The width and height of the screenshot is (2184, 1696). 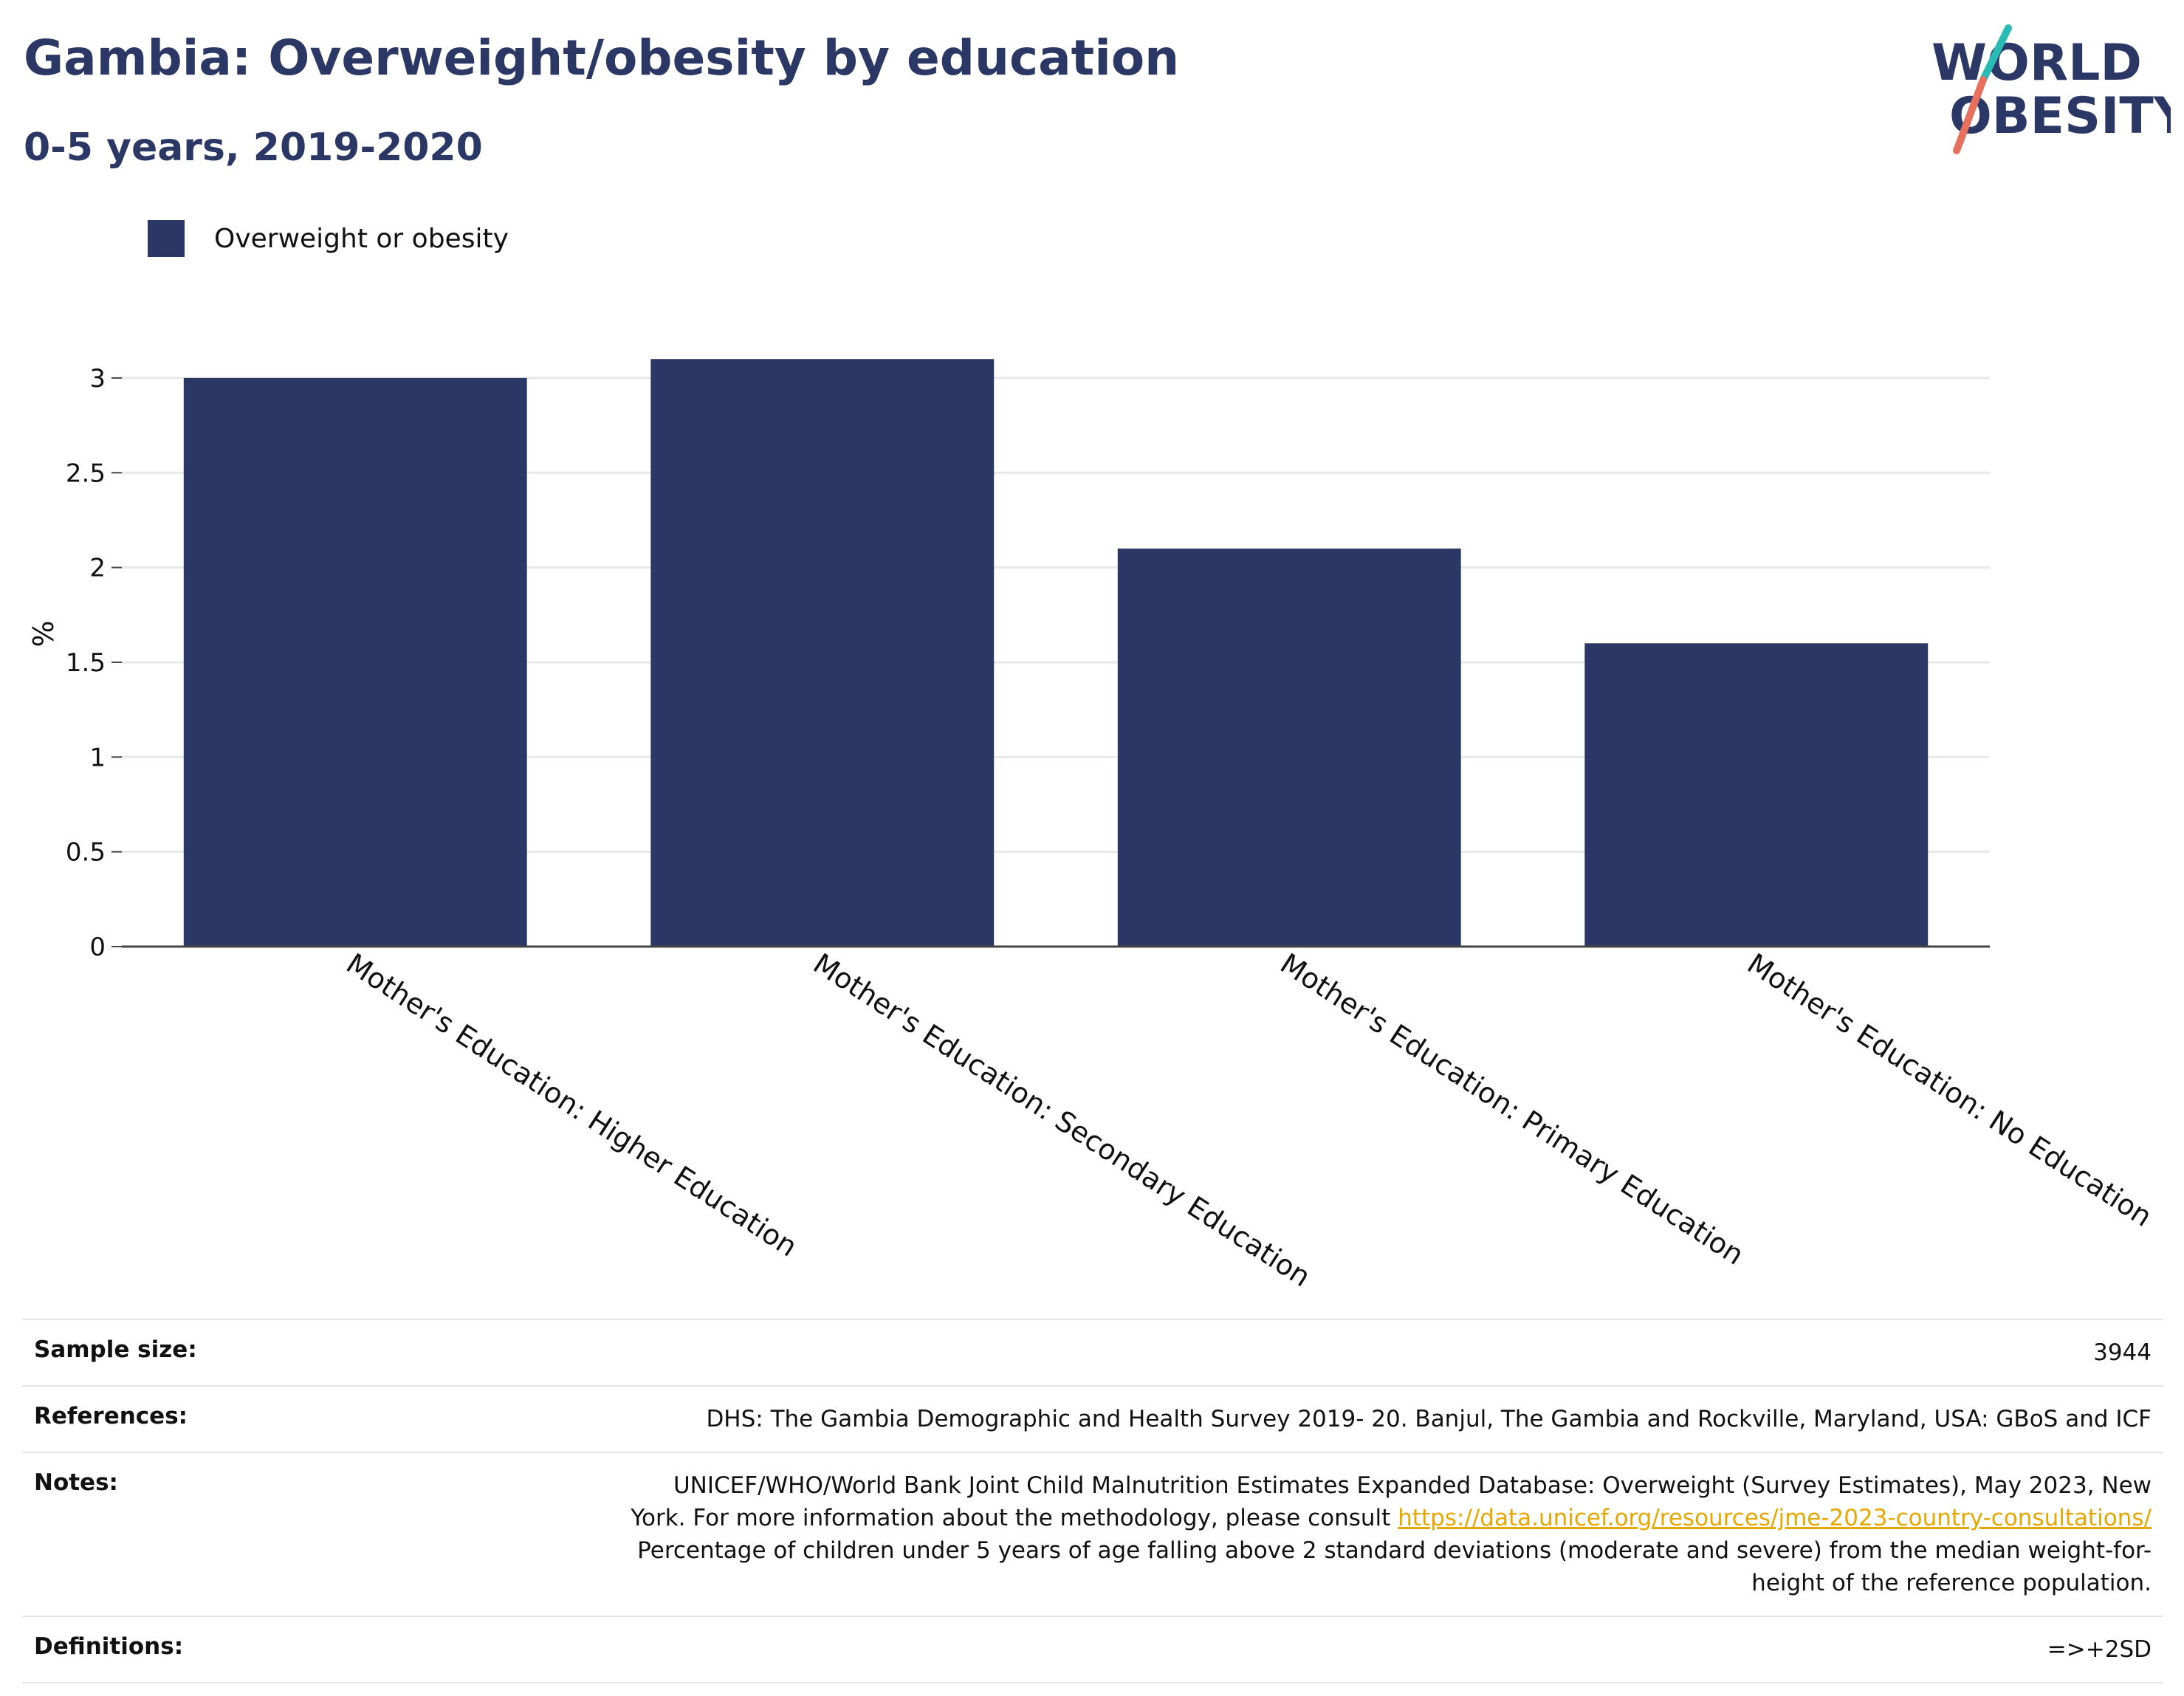 What do you see at coordinates (2099, 1650) in the screenshot?
I see `definitions-value: =>+2SD` at bounding box center [2099, 1650].